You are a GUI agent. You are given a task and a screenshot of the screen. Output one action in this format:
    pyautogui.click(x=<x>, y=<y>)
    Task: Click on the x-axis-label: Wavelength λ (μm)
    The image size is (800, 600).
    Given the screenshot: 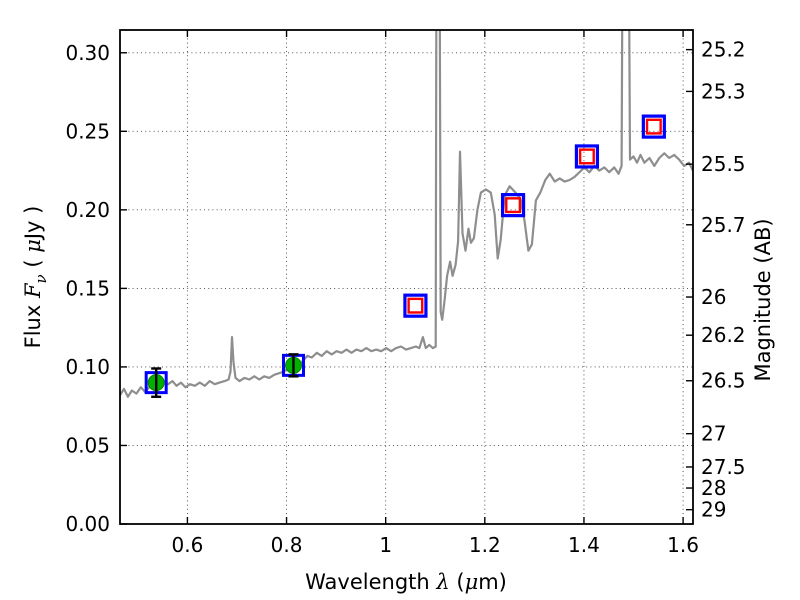 What is the action you would take?
    pyautogui.click(x=406, y=582)
    